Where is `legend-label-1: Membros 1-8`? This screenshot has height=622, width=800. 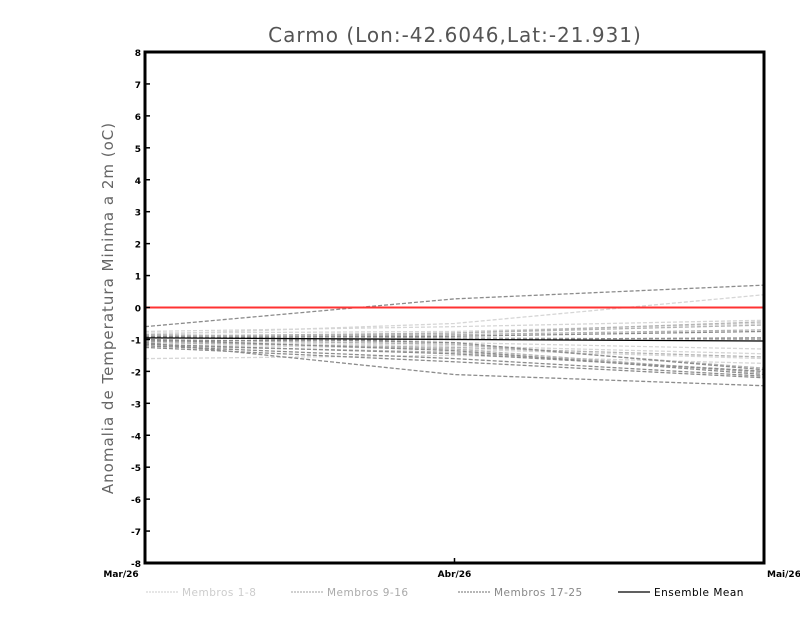 legend-label-1: Membros 1-8 is located at coordinates (219, 593).